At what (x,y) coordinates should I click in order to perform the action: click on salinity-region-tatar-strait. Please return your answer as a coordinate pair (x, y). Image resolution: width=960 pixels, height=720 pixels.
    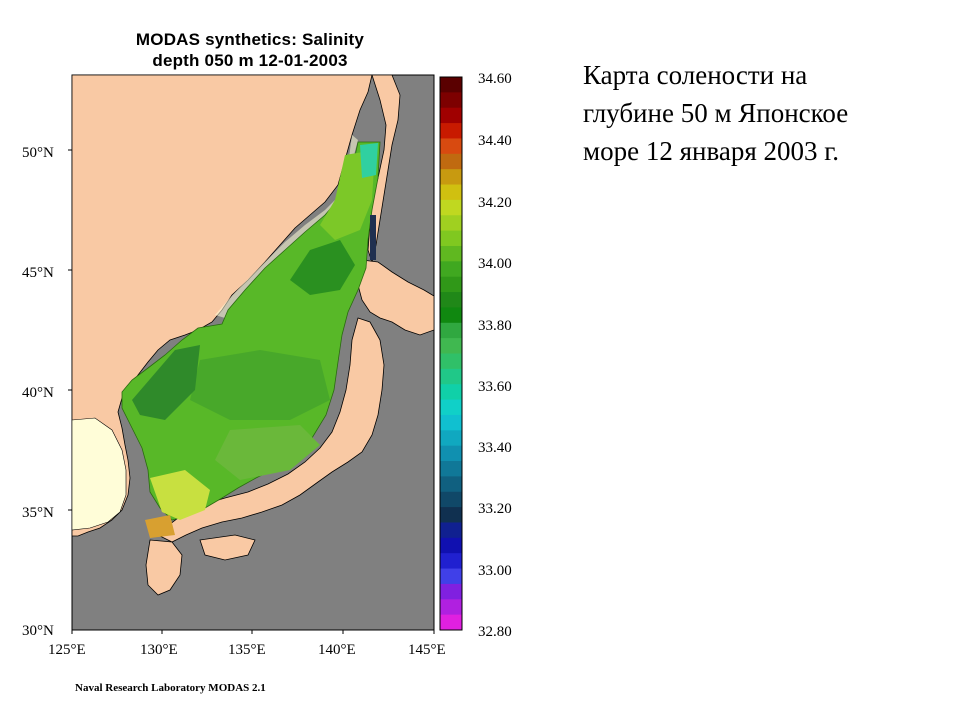
    Looking at the image, I should click on (369, 160).